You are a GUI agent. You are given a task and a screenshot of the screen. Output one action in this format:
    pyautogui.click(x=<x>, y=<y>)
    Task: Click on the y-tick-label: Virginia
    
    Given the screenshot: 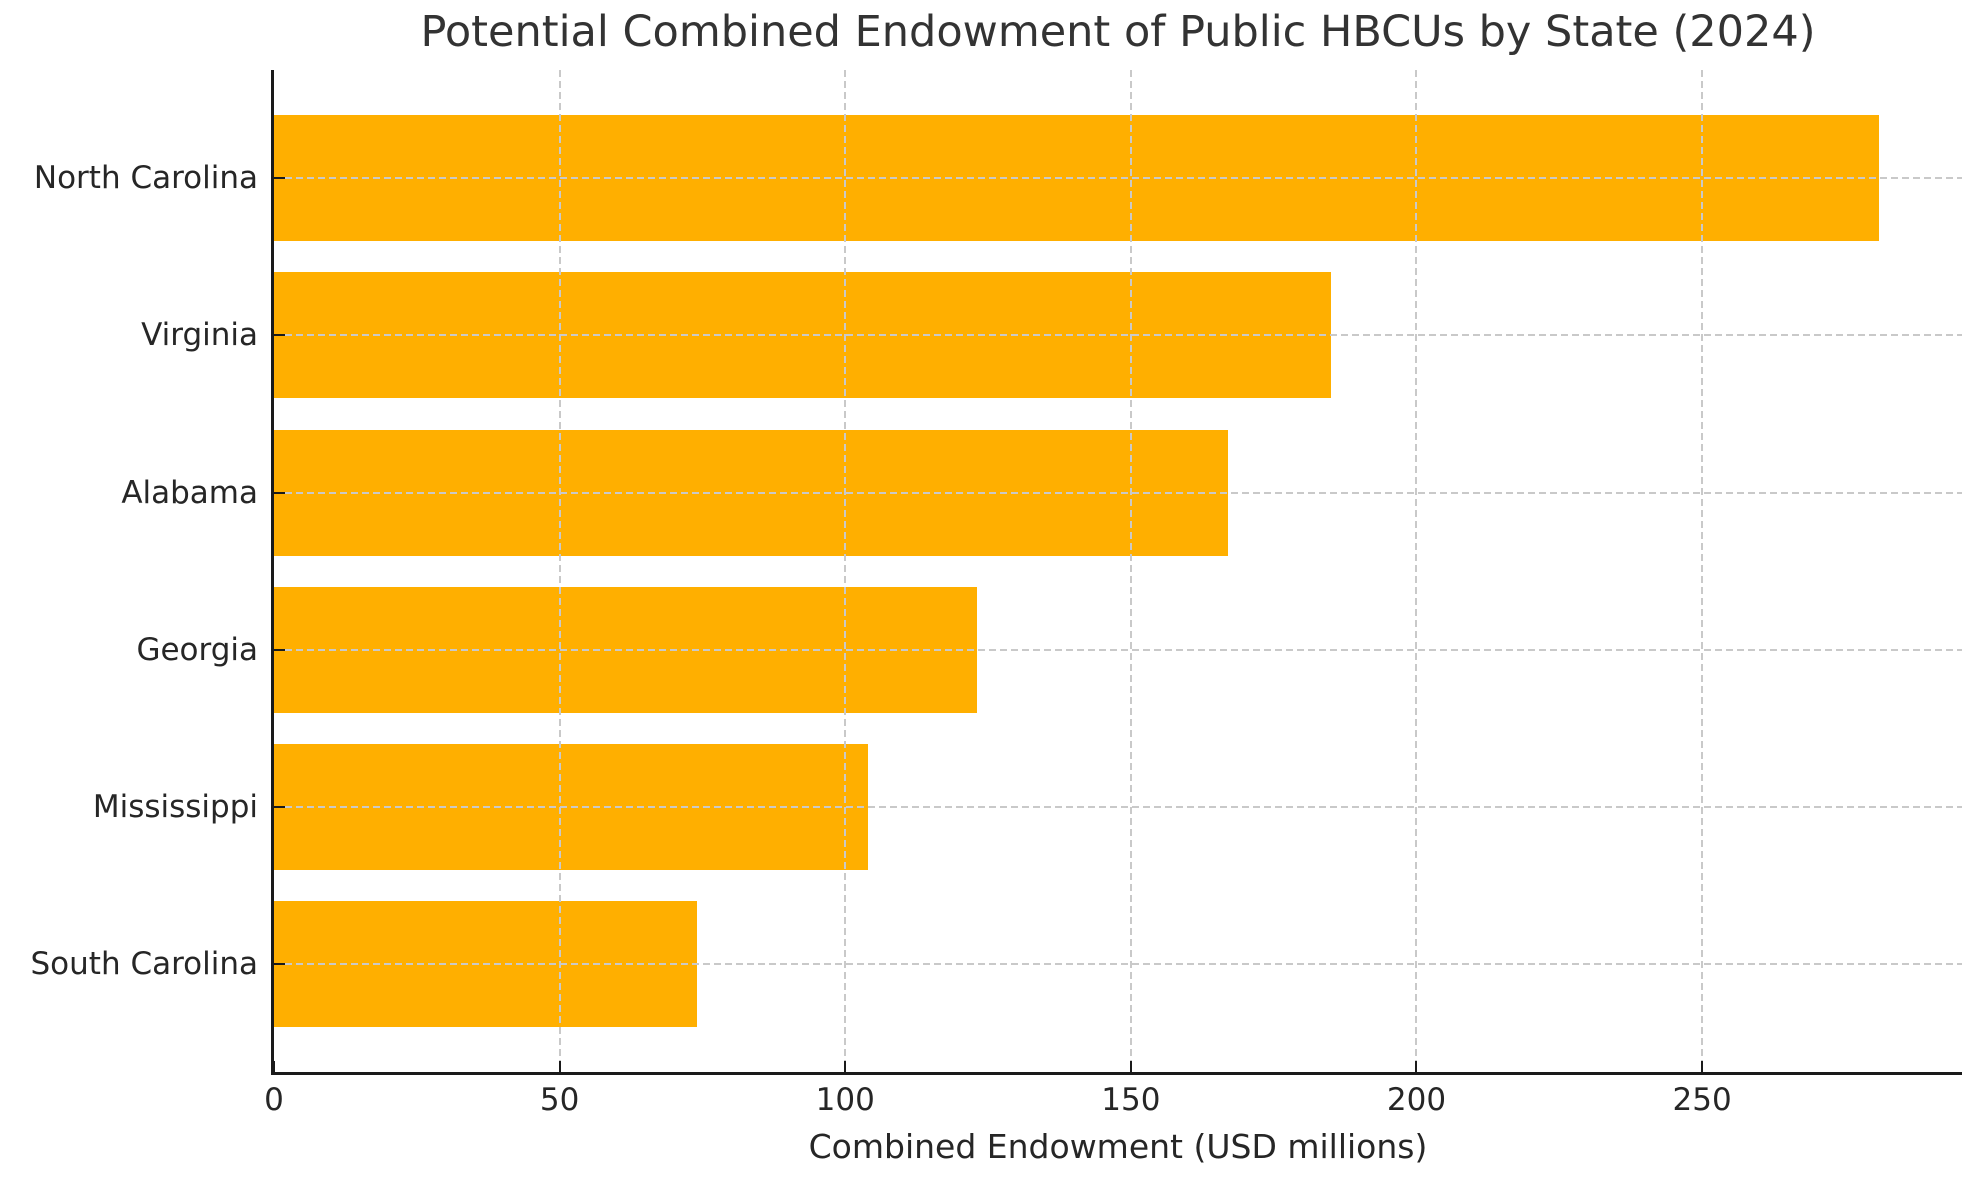 What is the action you would take?
    pyautogui.click(x=199, y=335)
    